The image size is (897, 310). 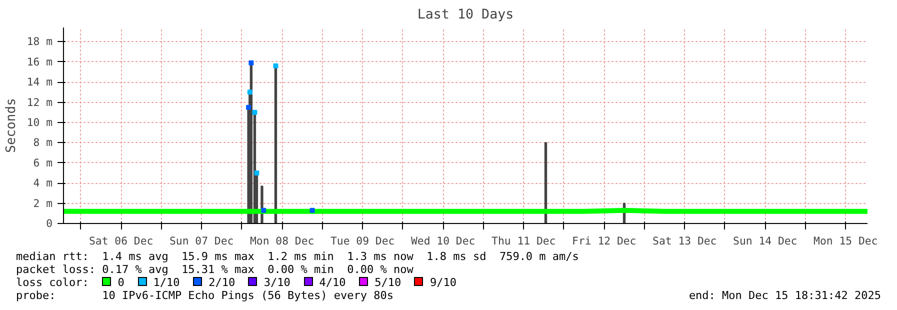 What do you see at coordinates (43, 203) in the screenshot?
I see `y-tick-label: 2 m` at bounding box center [43, 203].